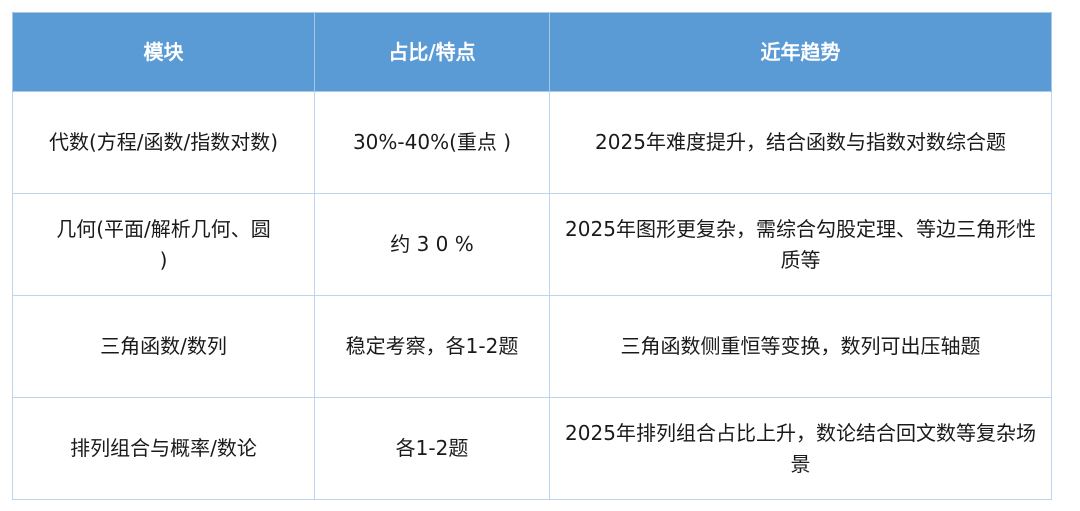  Describe the element at coordinates (432, 244) in the screenshot. I see `cell-proportion: 约 3 0 %` at that location.